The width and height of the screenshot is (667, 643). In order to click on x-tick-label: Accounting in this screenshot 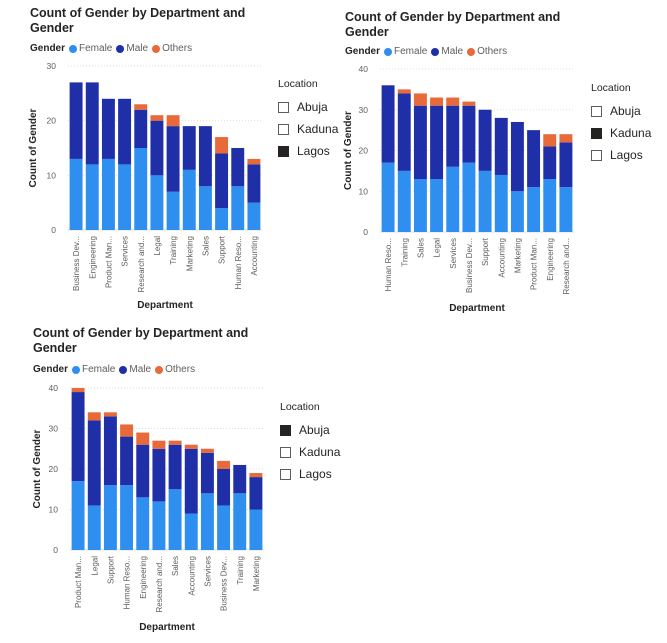, I will do `click(191, 576)`.